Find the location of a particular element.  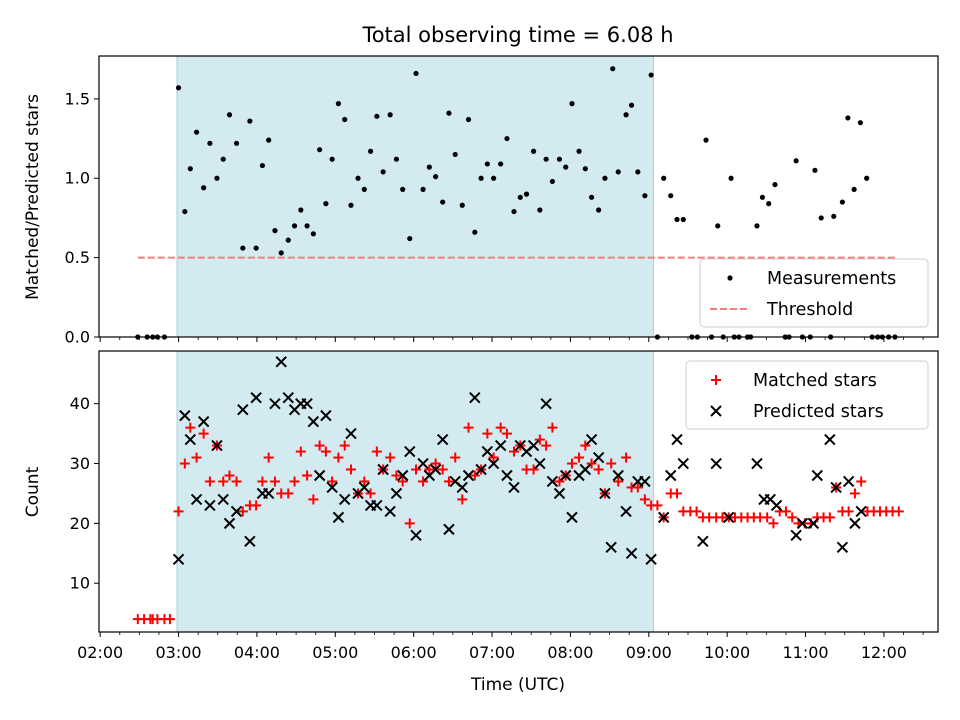

x-tick-label: 05:00 is located at coordinates (335, 652).